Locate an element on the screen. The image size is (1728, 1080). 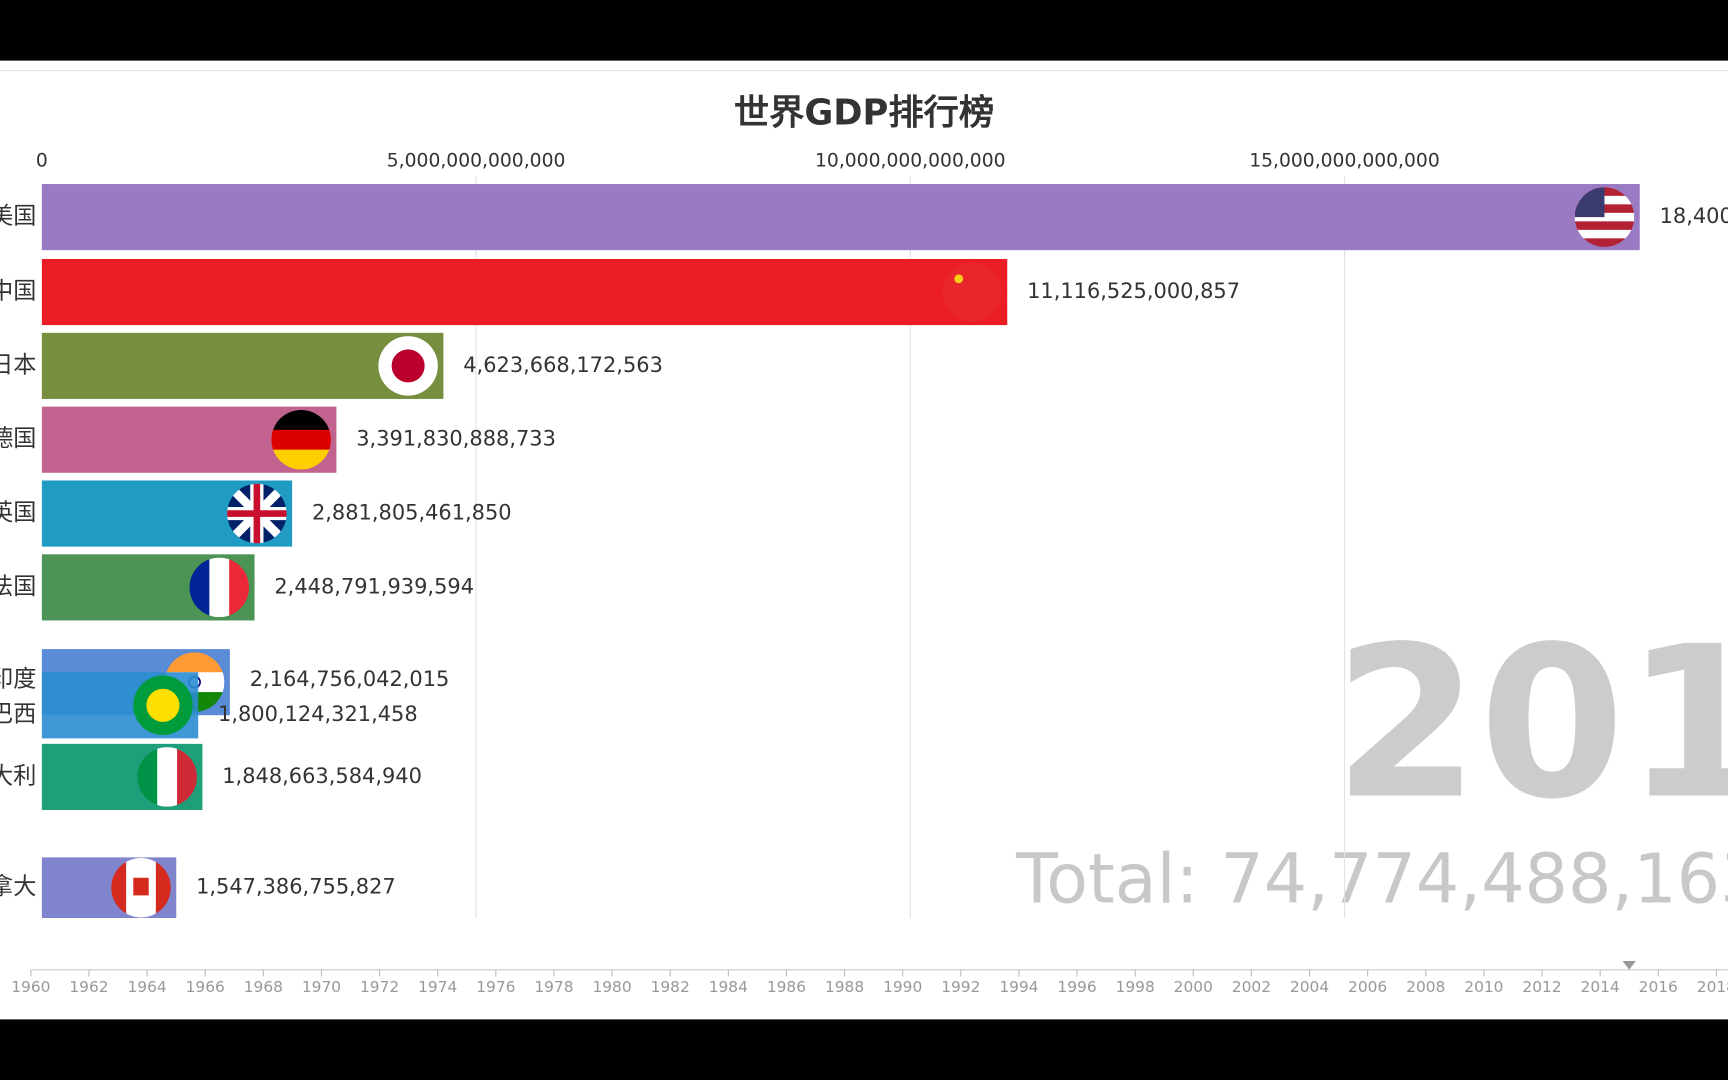
timeline-label: 2004 is located at coordinates (1309, 987).